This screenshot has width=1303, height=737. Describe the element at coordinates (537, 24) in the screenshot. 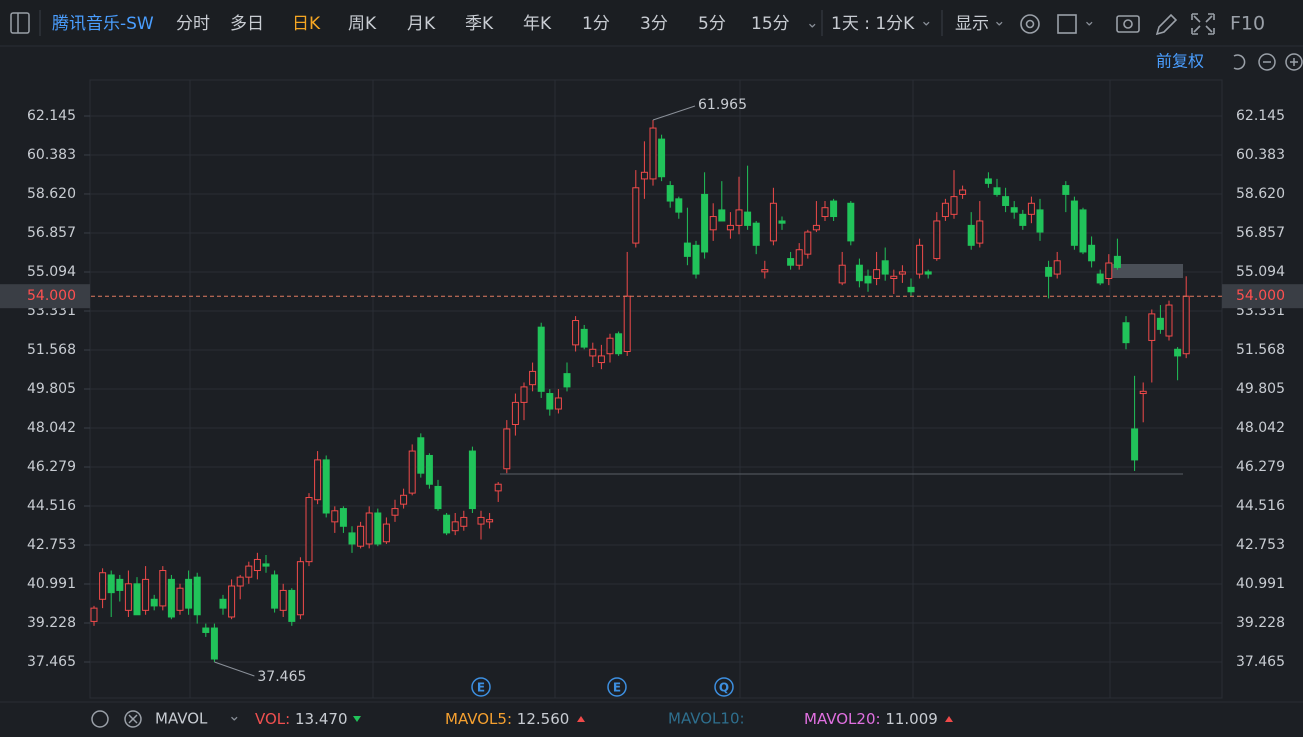

I see `period-tab: 年K` at that location.